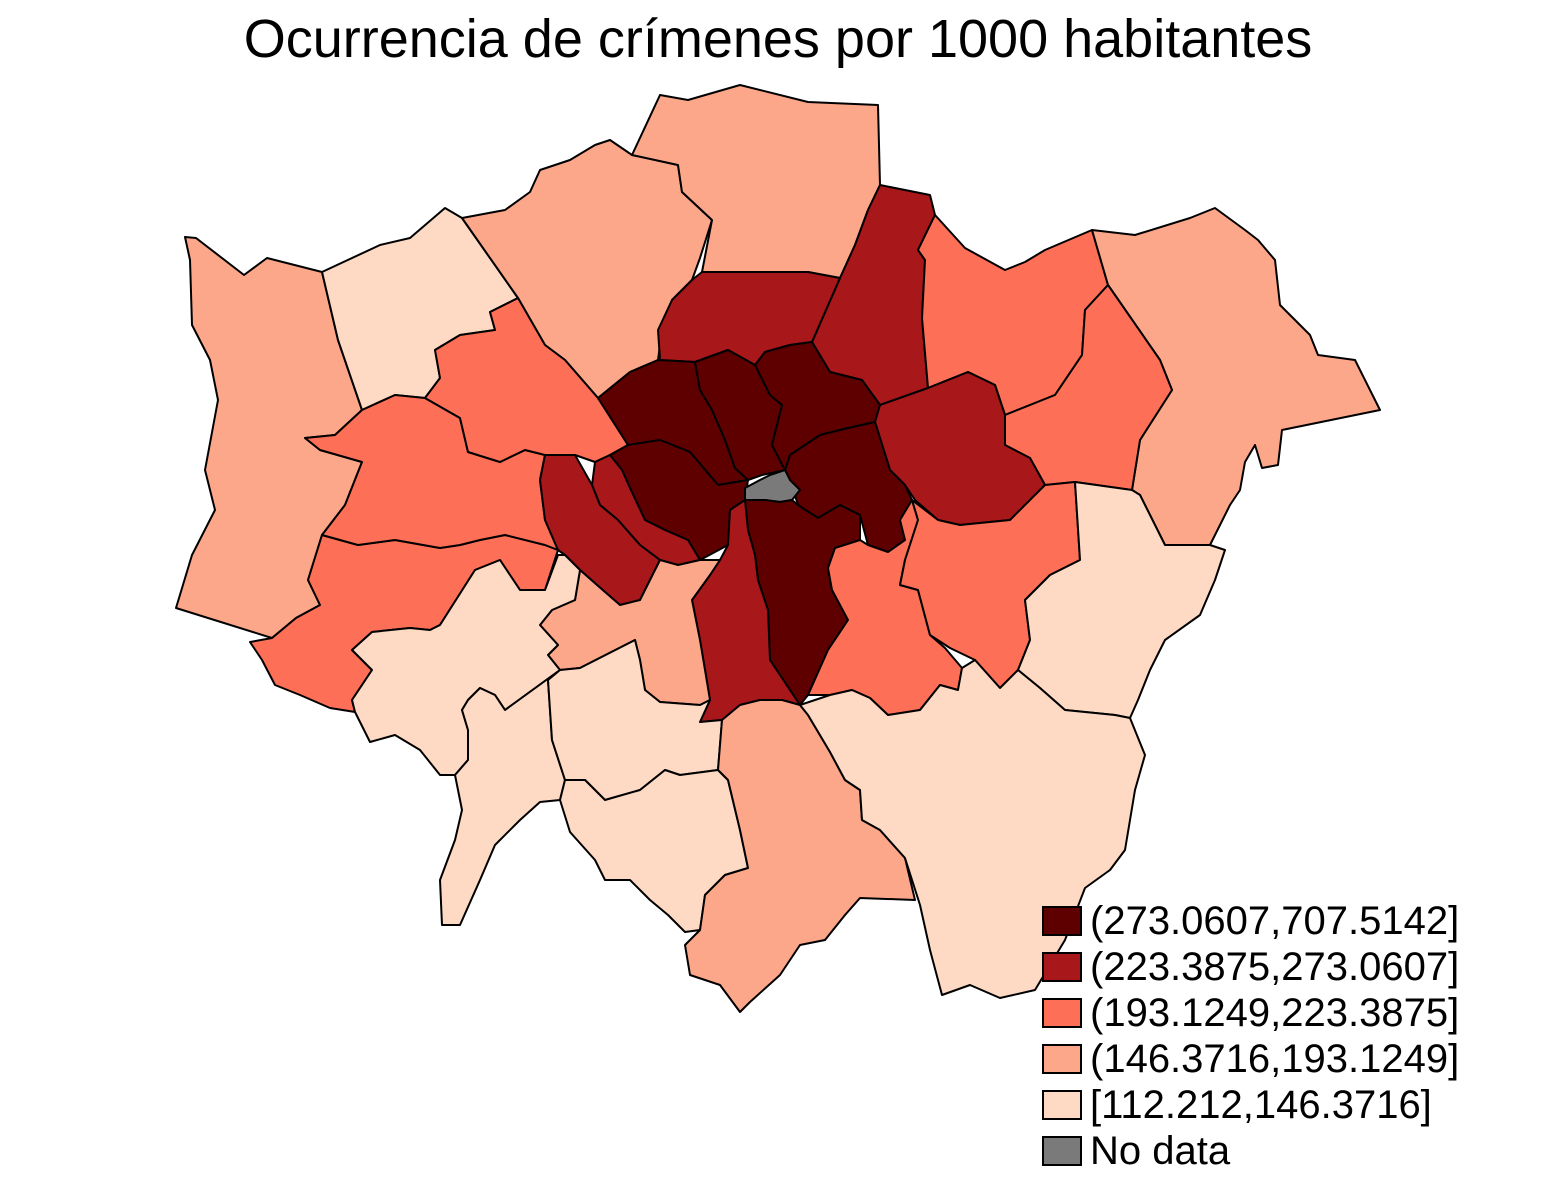 The width and height of the screenshot is (1556, 1202). I want to click on legend-label: [112.212,146.3716], so click(1261, 1105).